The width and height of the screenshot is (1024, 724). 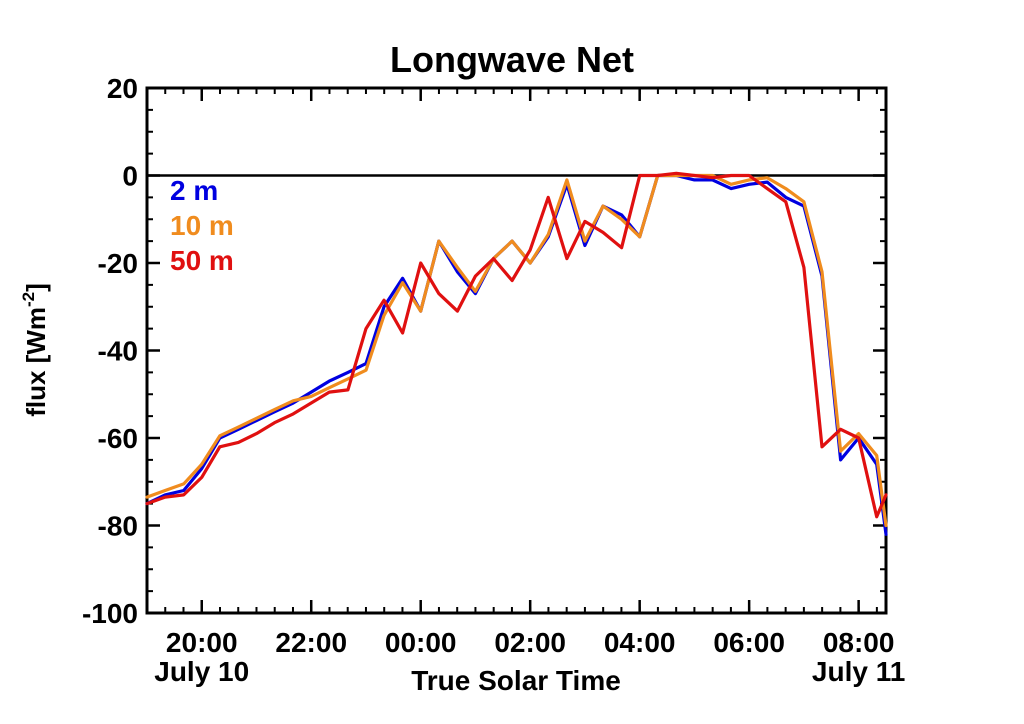 What do you see at coordinates (28, 299) in the screenshot?
I see `y-axis-label-superscript: -2` at bounding box center [28, 299].